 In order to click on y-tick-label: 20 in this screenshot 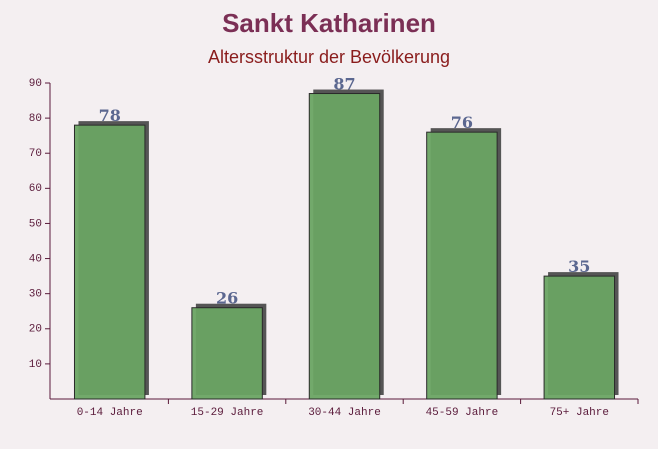, I will do `click(35, 330)`.